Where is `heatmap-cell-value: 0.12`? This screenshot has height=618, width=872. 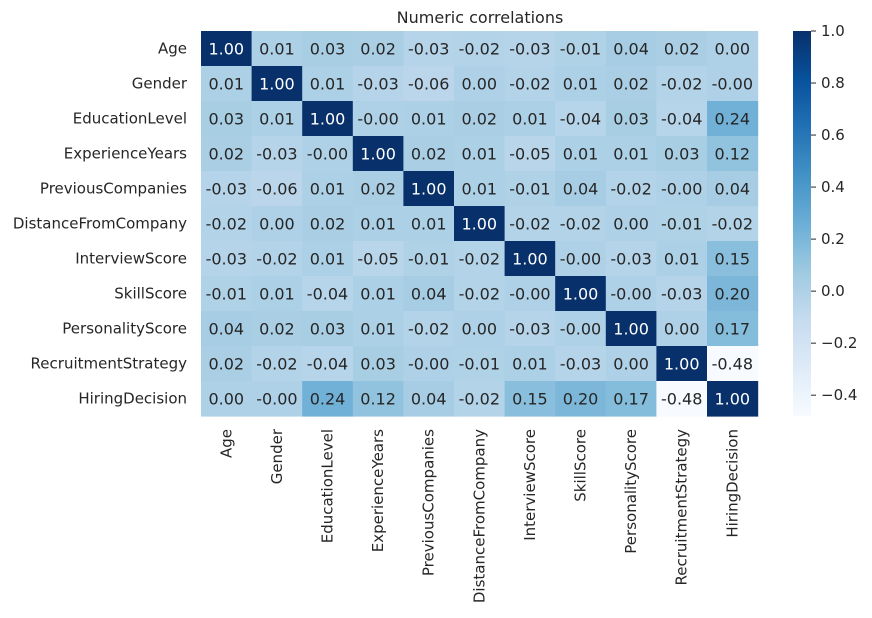
heatmap-cell-value: 0.12 is located at coordinates (378, 399).